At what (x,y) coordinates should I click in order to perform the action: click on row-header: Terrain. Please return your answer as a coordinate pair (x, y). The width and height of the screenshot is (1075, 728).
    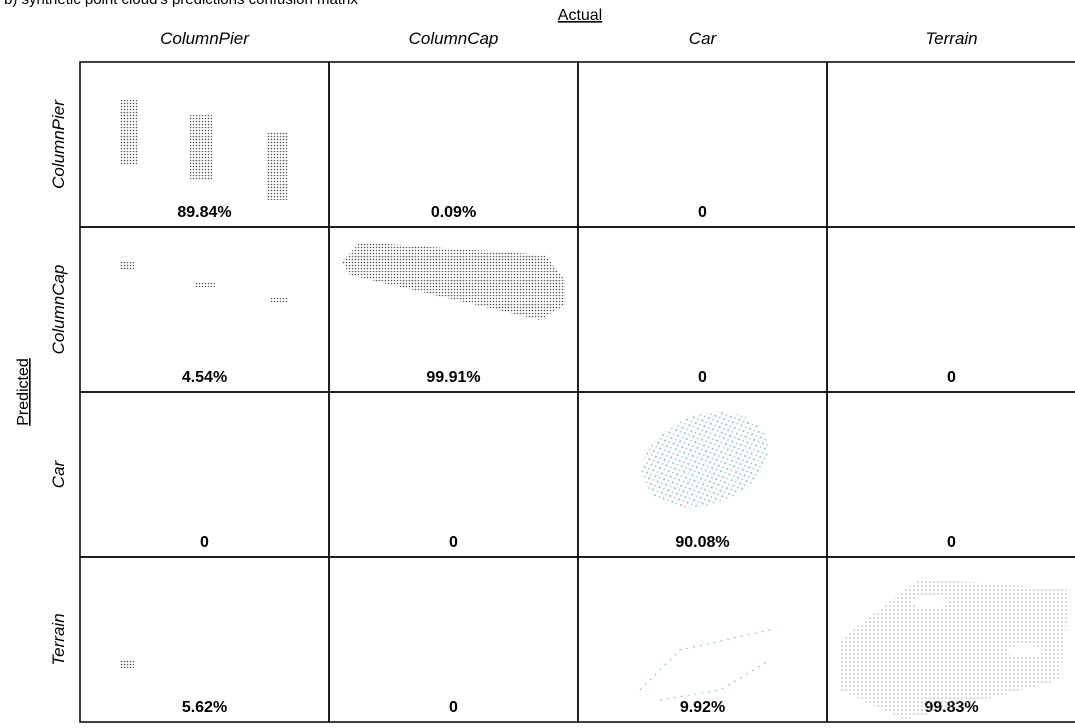
    Looking at the image, I should click on (58, 639).